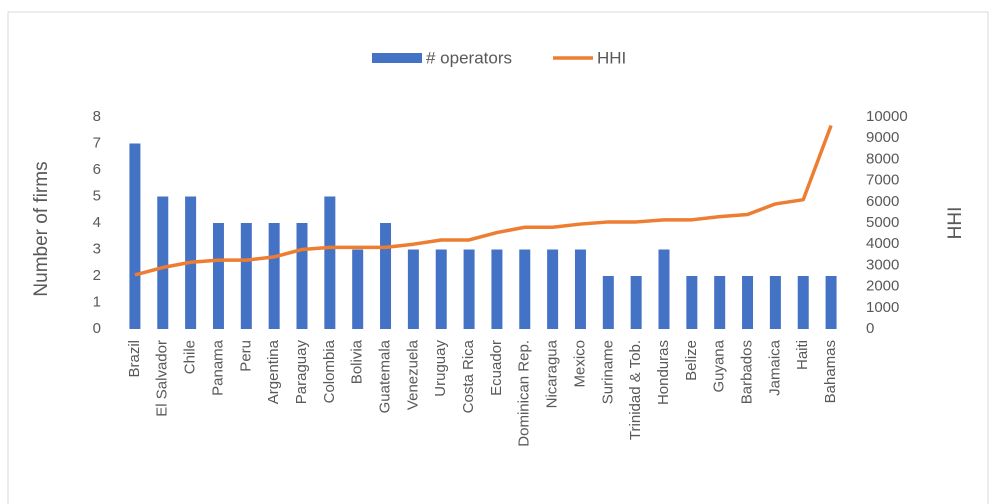 This screenshot has width=993, height=504. I want to click on x-tick-label: Venezuela, so click(412, 374).